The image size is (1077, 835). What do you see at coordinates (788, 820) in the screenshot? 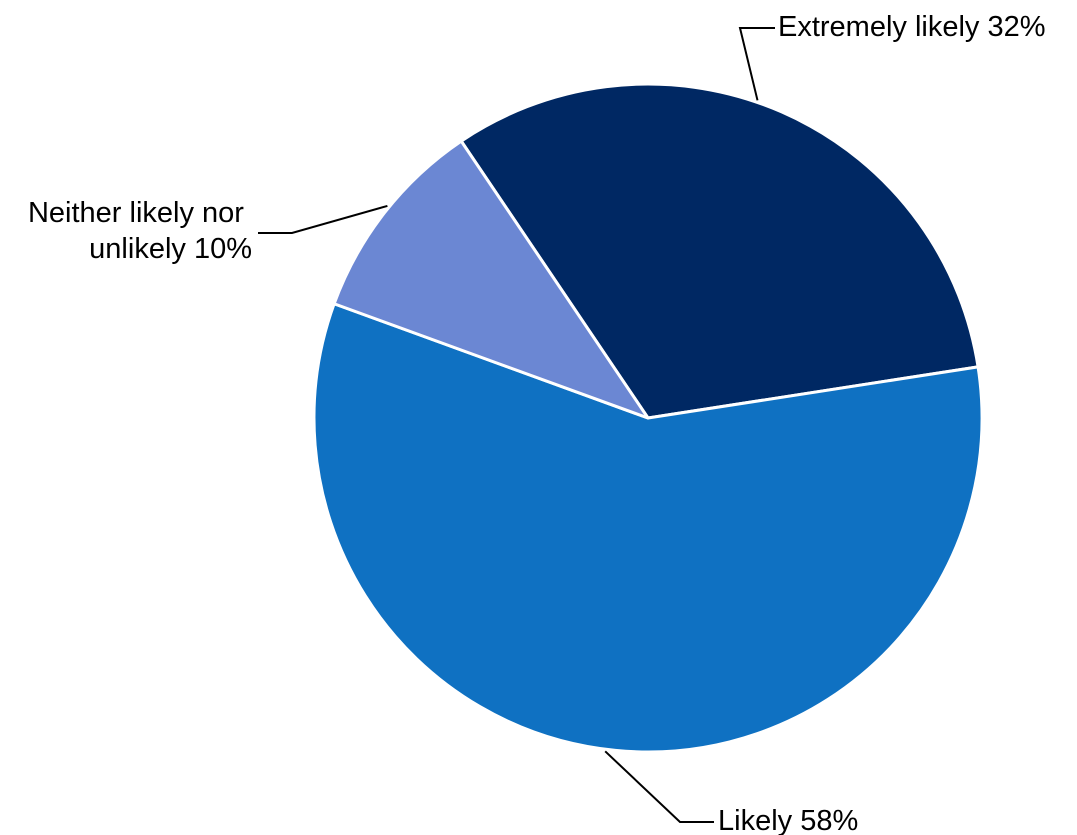
I see `label-likely: Likely 58%` at bounding box center [788, 820].